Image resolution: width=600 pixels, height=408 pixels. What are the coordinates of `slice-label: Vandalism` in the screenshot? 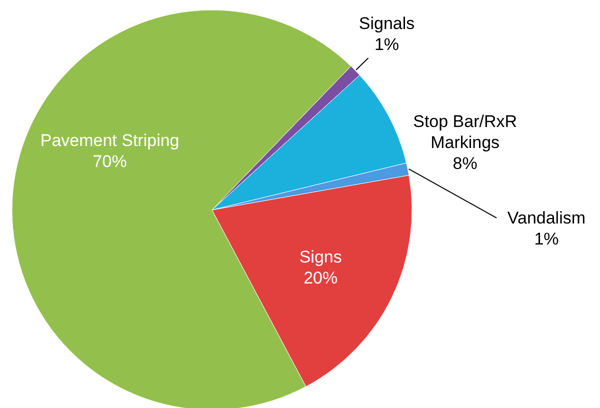 It's located at (546, 218).